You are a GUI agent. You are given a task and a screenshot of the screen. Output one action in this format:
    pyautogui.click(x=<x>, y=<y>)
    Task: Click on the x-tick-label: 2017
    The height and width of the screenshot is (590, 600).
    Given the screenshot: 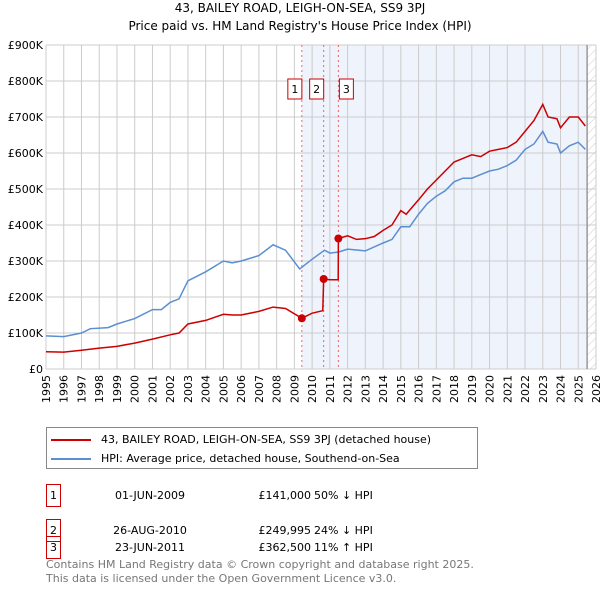 What is the action you would take?
    pyautogui.click(x=436, y=389)
    